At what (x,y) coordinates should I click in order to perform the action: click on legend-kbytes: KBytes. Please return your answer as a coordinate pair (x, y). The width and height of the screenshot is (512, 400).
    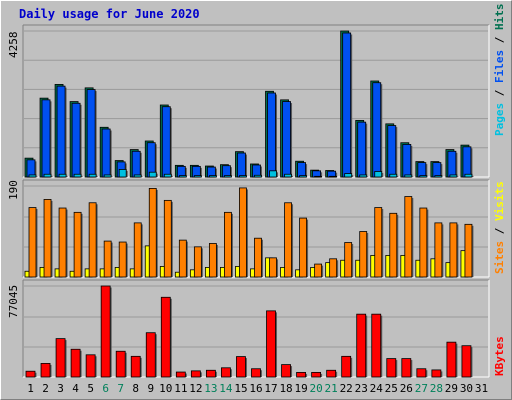
    Looking at the image, I should click on (499, 356).